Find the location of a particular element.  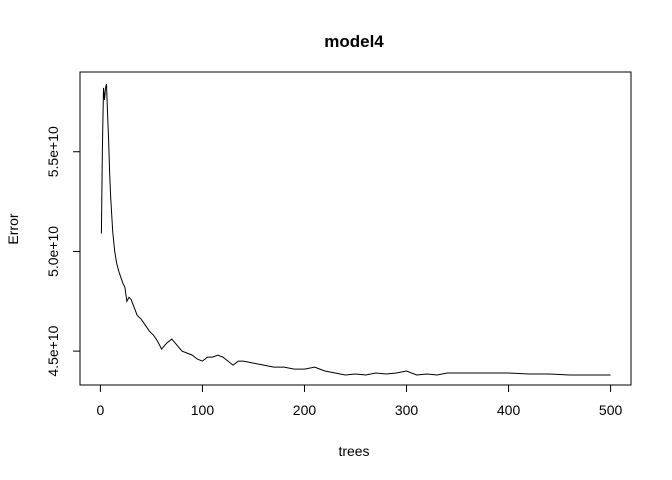

y-tick-label: 5.0e+10 is located at coordinates (53, 251).